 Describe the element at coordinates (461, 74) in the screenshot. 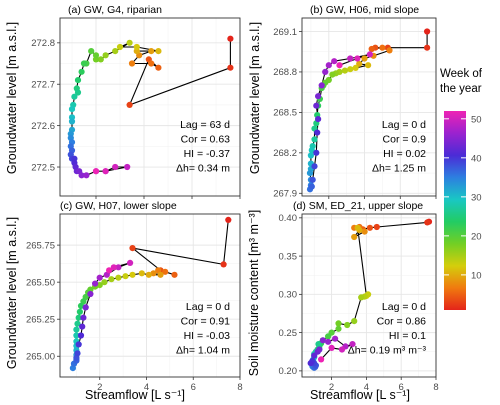

I see `colorbar-title-line1: Week of` at that location.